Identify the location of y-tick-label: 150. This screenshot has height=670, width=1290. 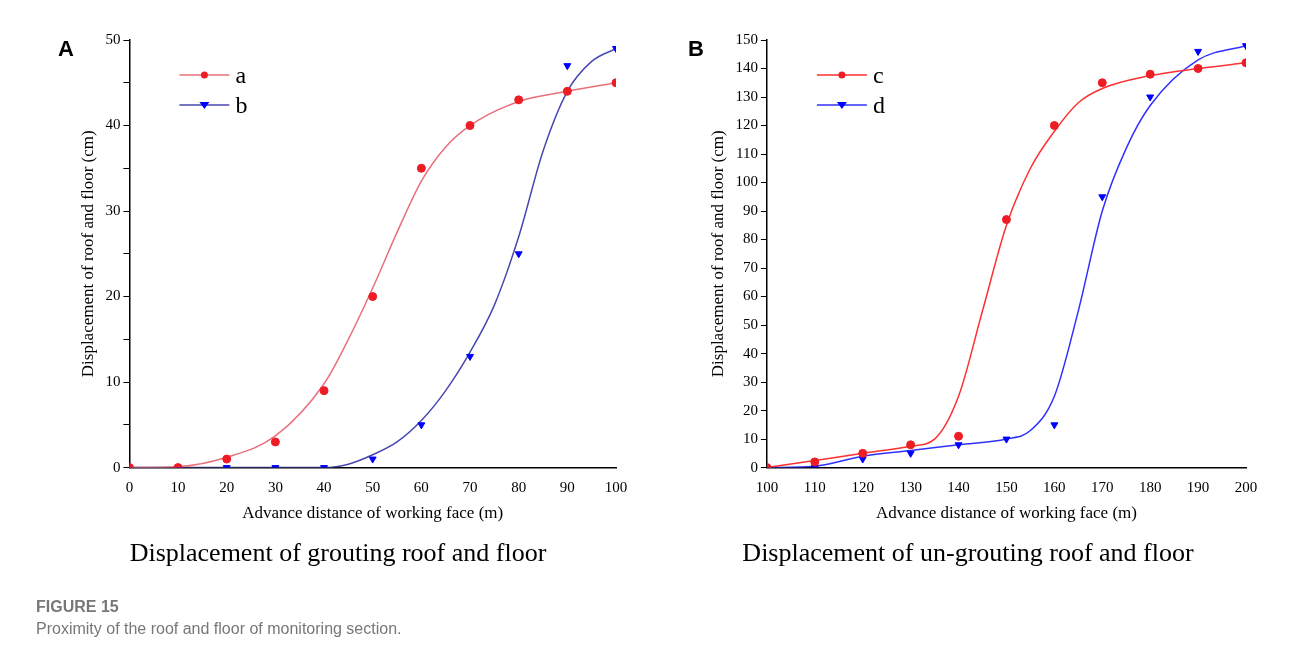
(746, 38).